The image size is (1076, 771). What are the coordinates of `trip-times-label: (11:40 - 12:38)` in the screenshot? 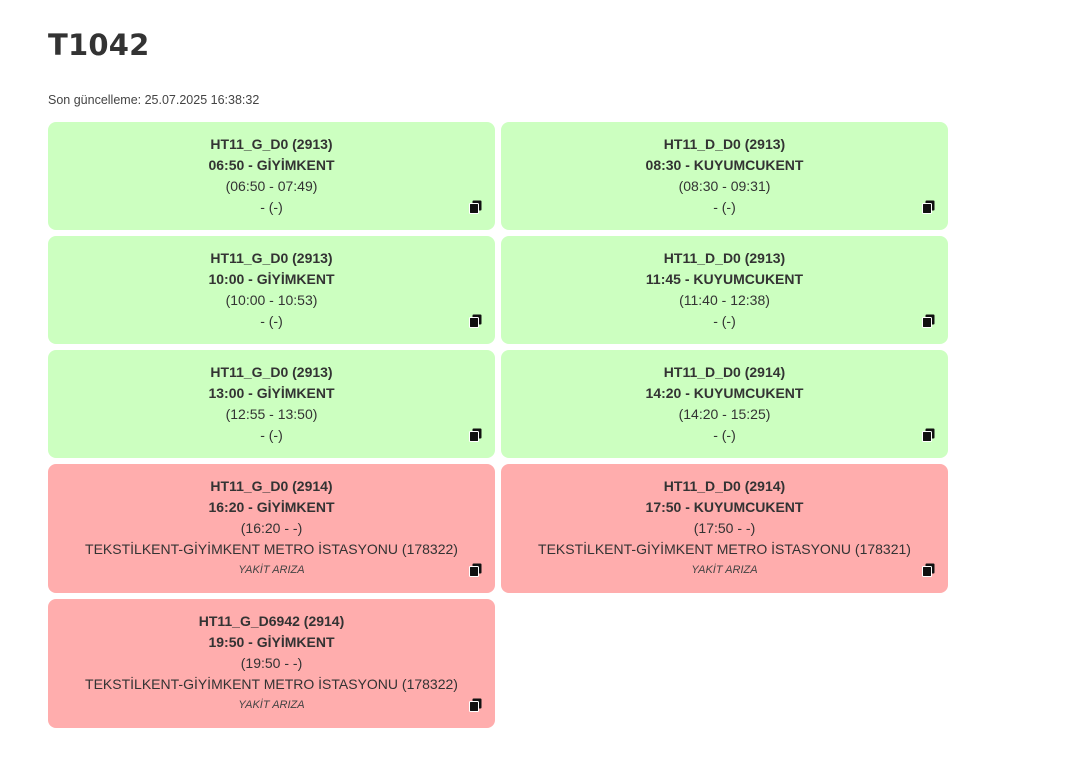 It's located at (724, 300).